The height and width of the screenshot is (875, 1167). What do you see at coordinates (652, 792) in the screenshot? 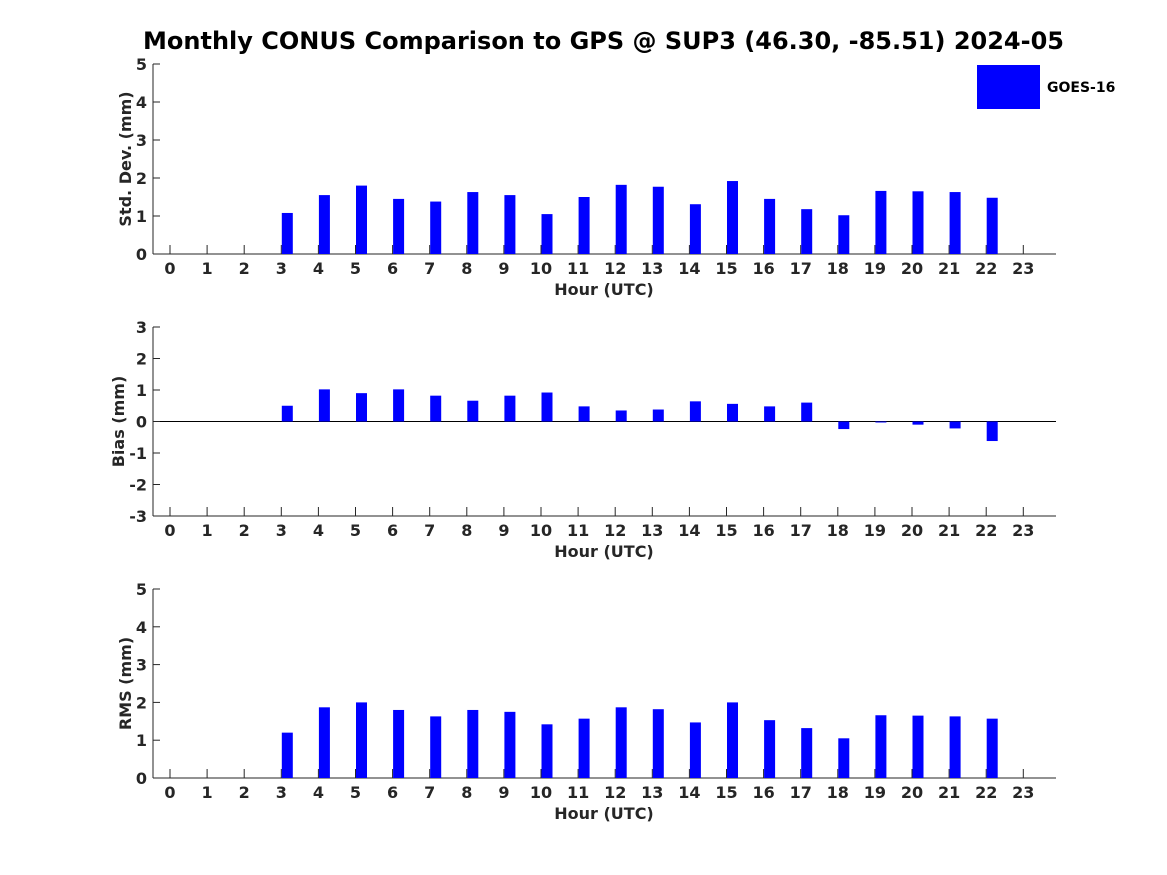
I see `x-tick-label: 13` at bounding box center [652, 792].